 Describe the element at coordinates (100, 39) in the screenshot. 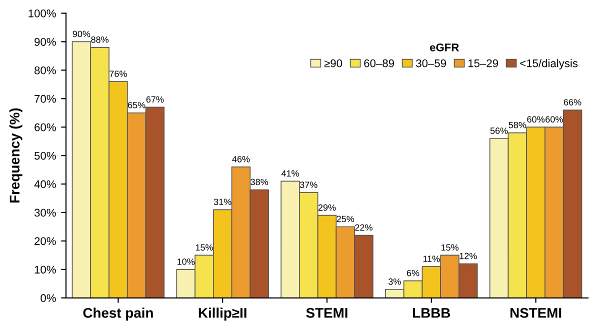

I see `data-label: 88%` at that location.